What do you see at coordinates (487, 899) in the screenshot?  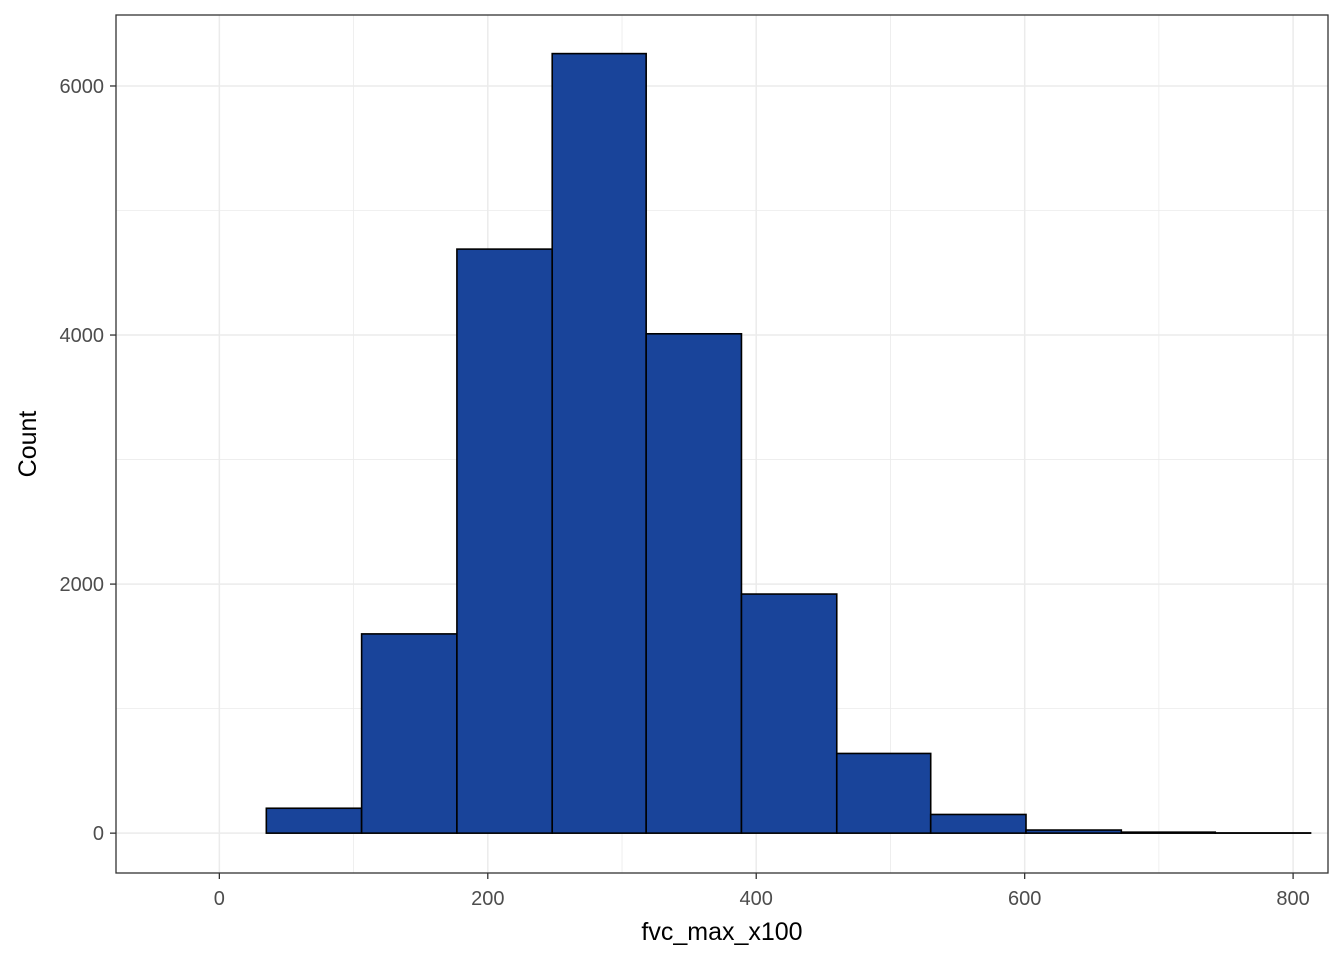 I see `x-tick-label: 200` at bounding box center [487, 899].